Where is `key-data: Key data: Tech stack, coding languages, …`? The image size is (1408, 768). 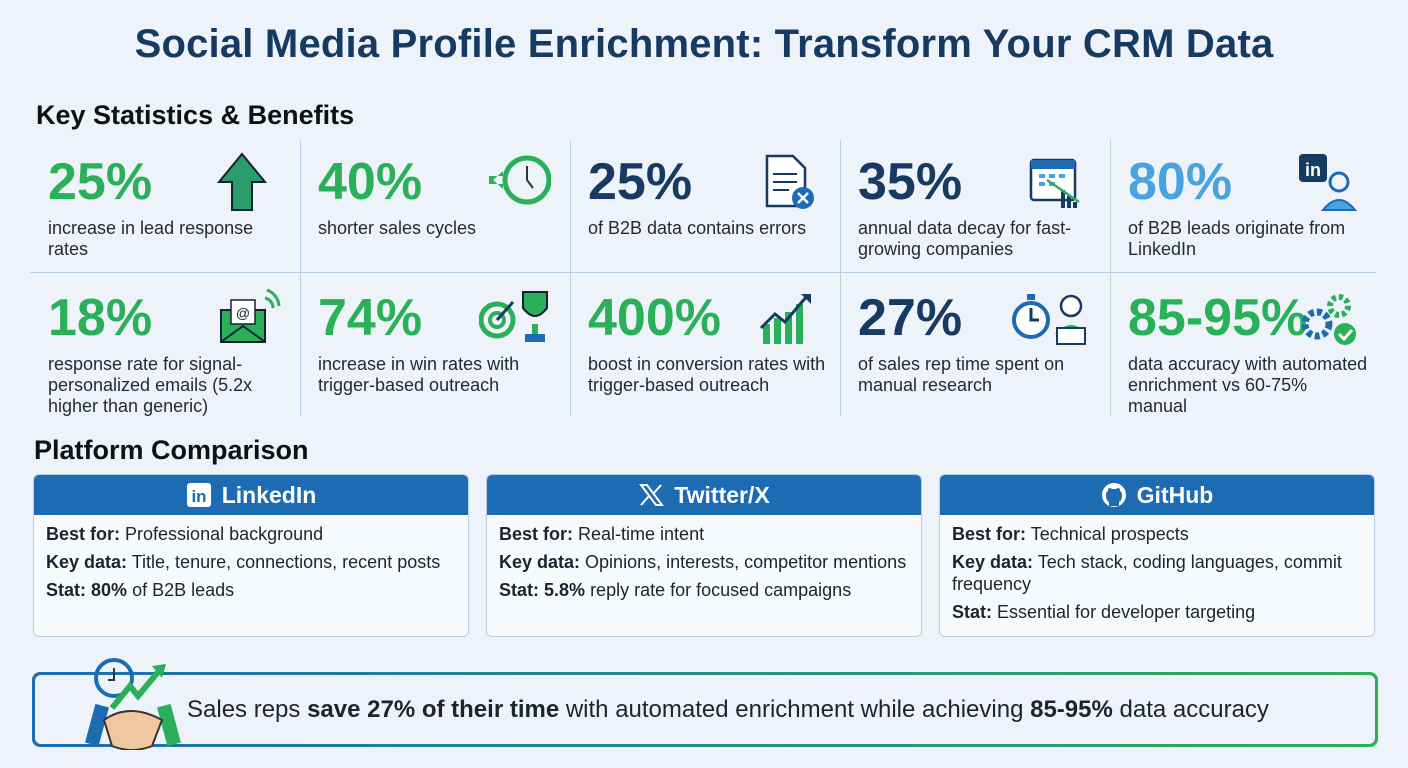
key-data: Key data: Tech stack, coding languages, … is located at coordinates (1157, 573).